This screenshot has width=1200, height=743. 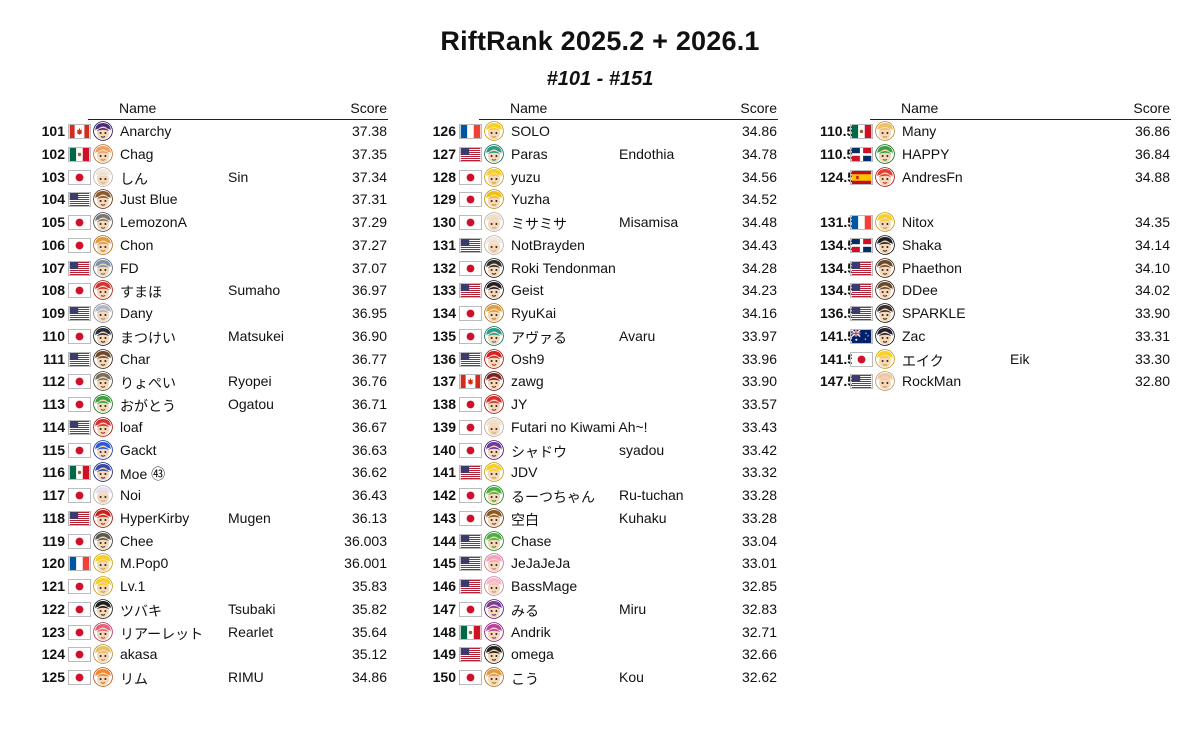 I want to click on rank-number: 130, so click(x=444, y=222).